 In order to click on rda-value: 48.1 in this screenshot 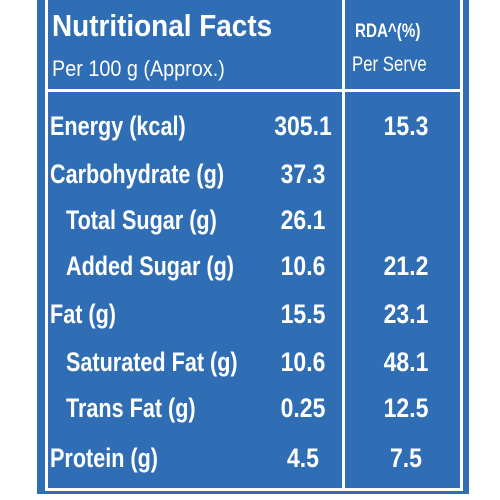, I will do `click(406, 362)`.